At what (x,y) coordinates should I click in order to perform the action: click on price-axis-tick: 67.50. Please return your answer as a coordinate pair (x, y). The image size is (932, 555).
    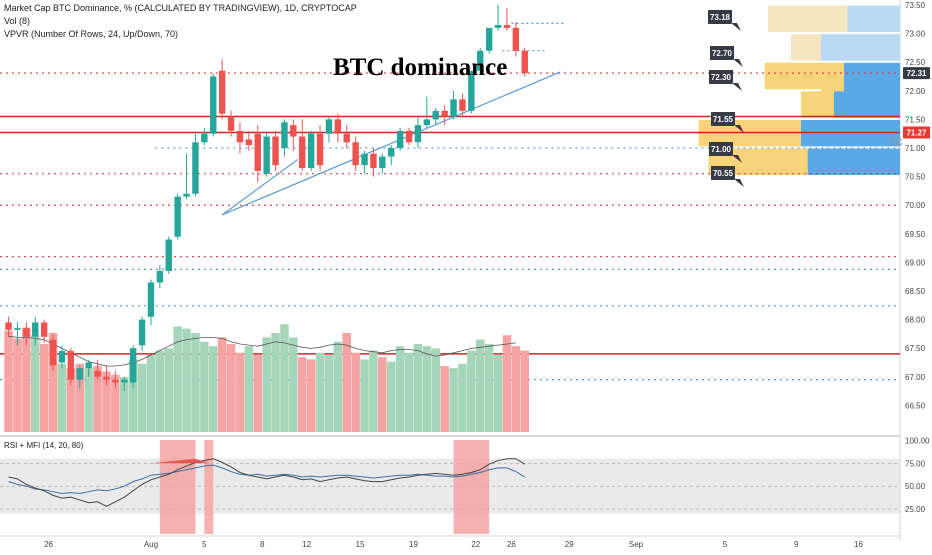
    Looking at the image, I should click on (915, 348).